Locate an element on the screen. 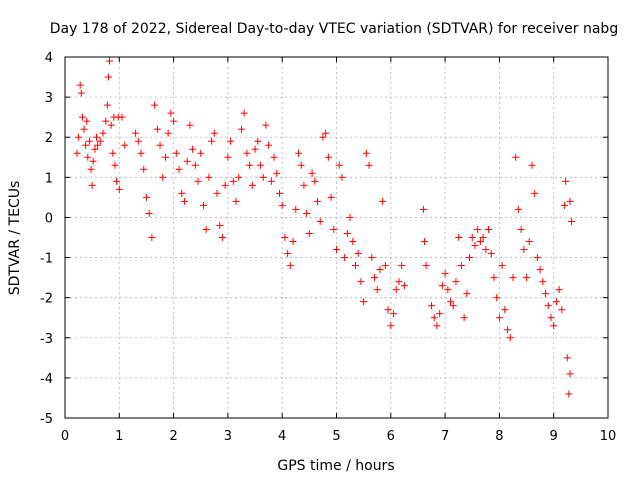 The height and width of the screenshot is (480, 640). x-tick-label: 8 is located at coordinates (499, 436).